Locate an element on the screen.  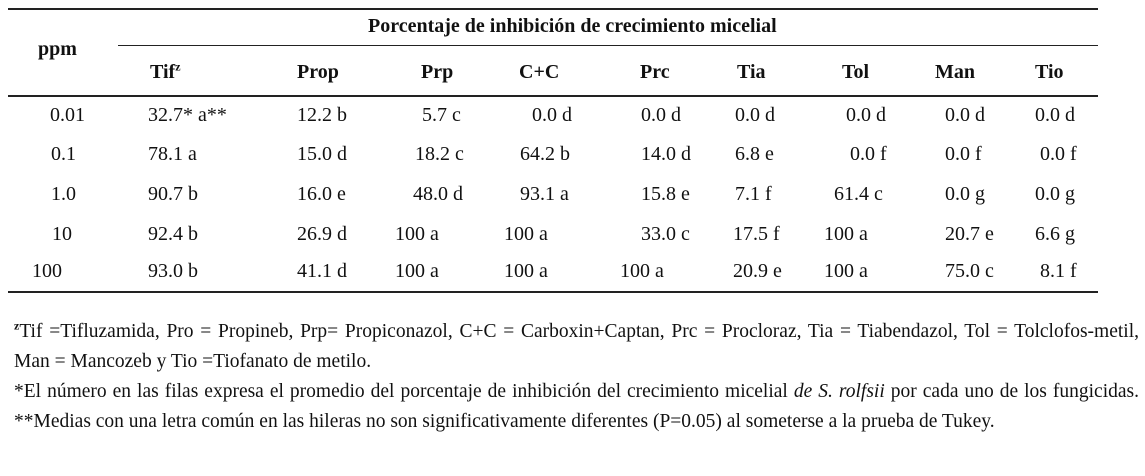
table-cell: 26.9 d is located at coordinates (322, 234).